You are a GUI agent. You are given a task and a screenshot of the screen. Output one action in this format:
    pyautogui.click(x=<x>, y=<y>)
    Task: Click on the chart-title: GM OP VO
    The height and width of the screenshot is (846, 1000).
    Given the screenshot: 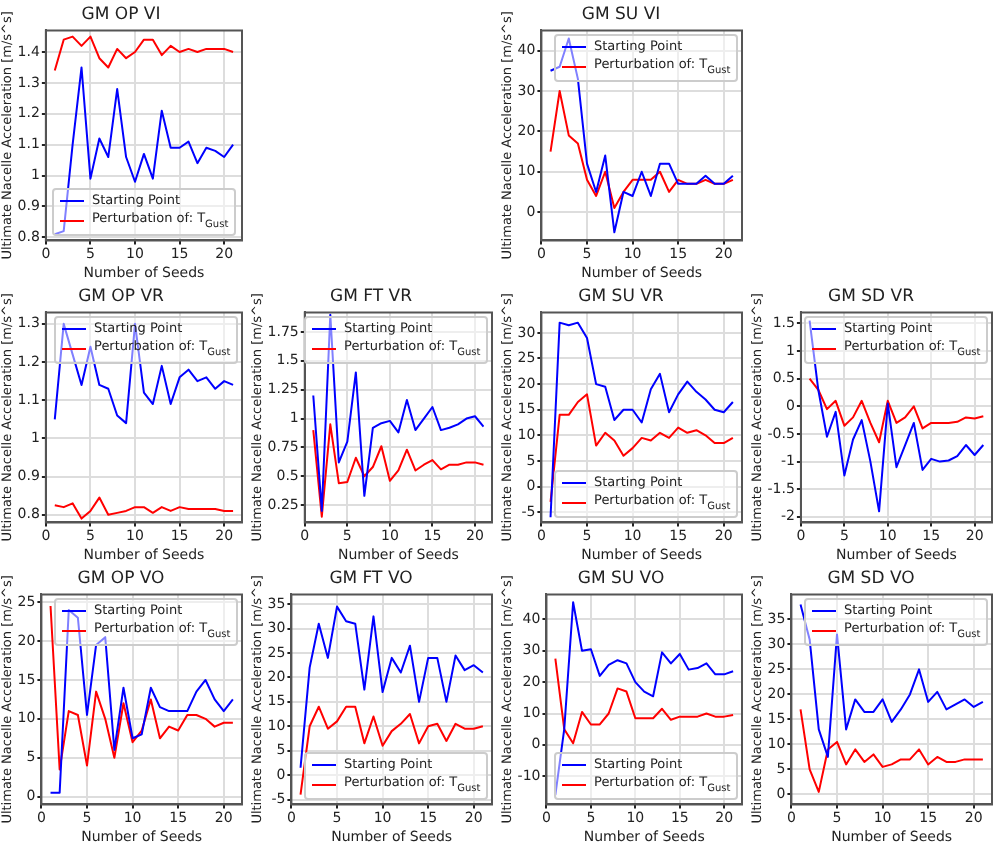 What is the action you would take?
    pyautogui.click(x=121, y=578)
    